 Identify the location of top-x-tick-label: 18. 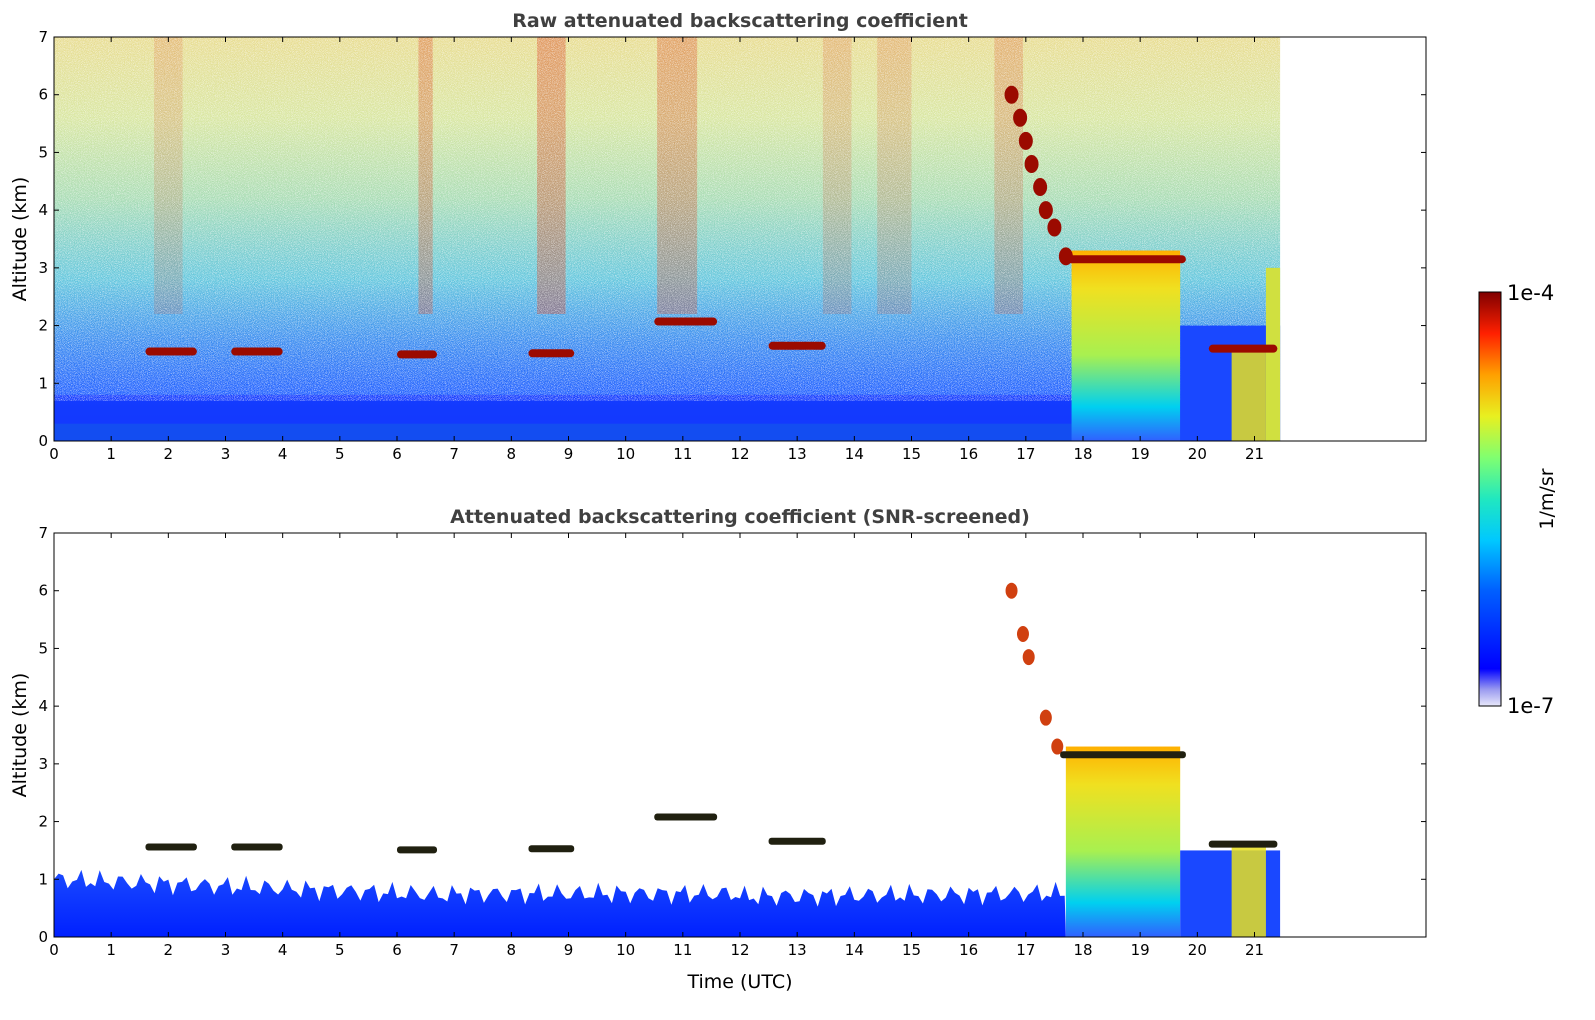
(1082, 454).